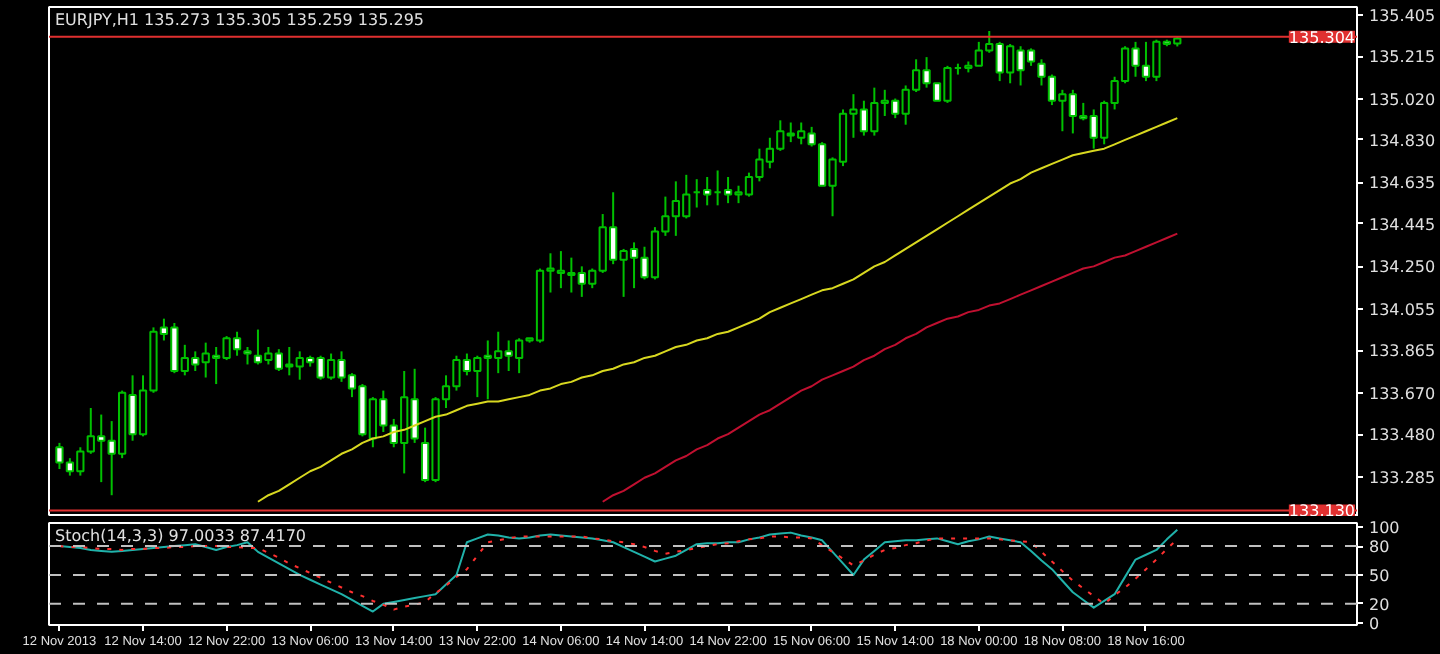 The width and height of the screenshot is (1440, 654). I want to click on y-tick-label: 133.670, so click(1402, 393).